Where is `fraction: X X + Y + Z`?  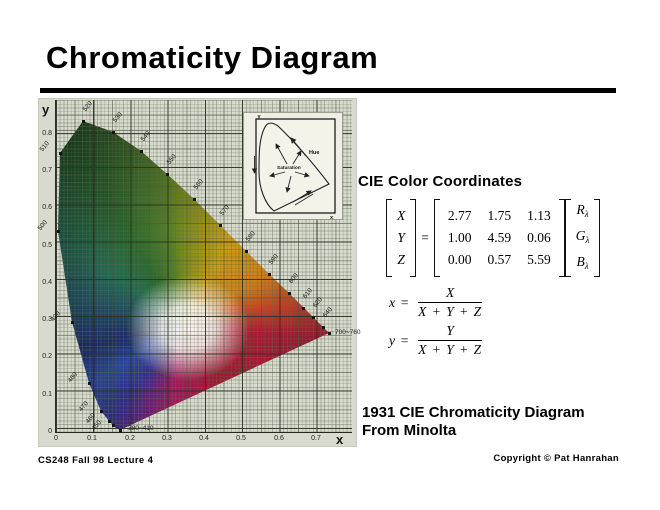
fraction: X X + Y + Z is located at coordinates (450, 302).